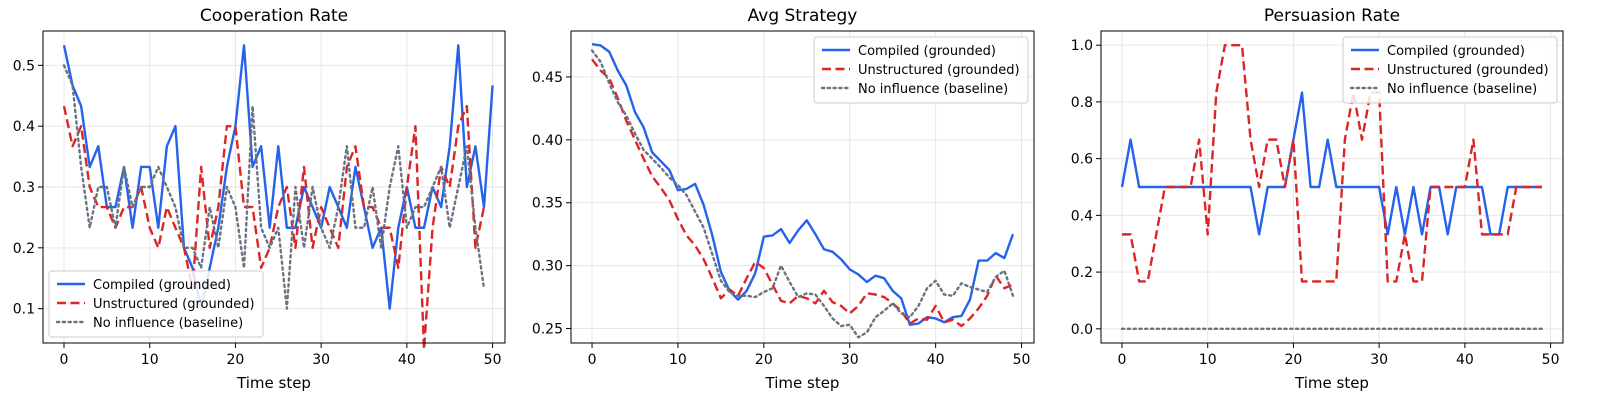  I want to click on chart-title: Cooperation Rate, so click(274, 16).